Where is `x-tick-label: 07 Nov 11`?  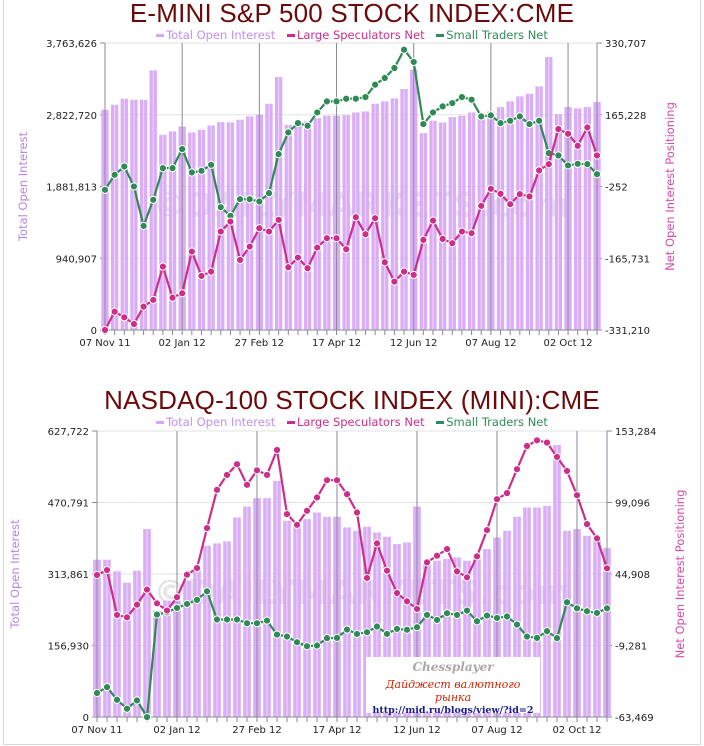 x-tick-label: 07 Nov 11 is located at coordinates (104, 343).